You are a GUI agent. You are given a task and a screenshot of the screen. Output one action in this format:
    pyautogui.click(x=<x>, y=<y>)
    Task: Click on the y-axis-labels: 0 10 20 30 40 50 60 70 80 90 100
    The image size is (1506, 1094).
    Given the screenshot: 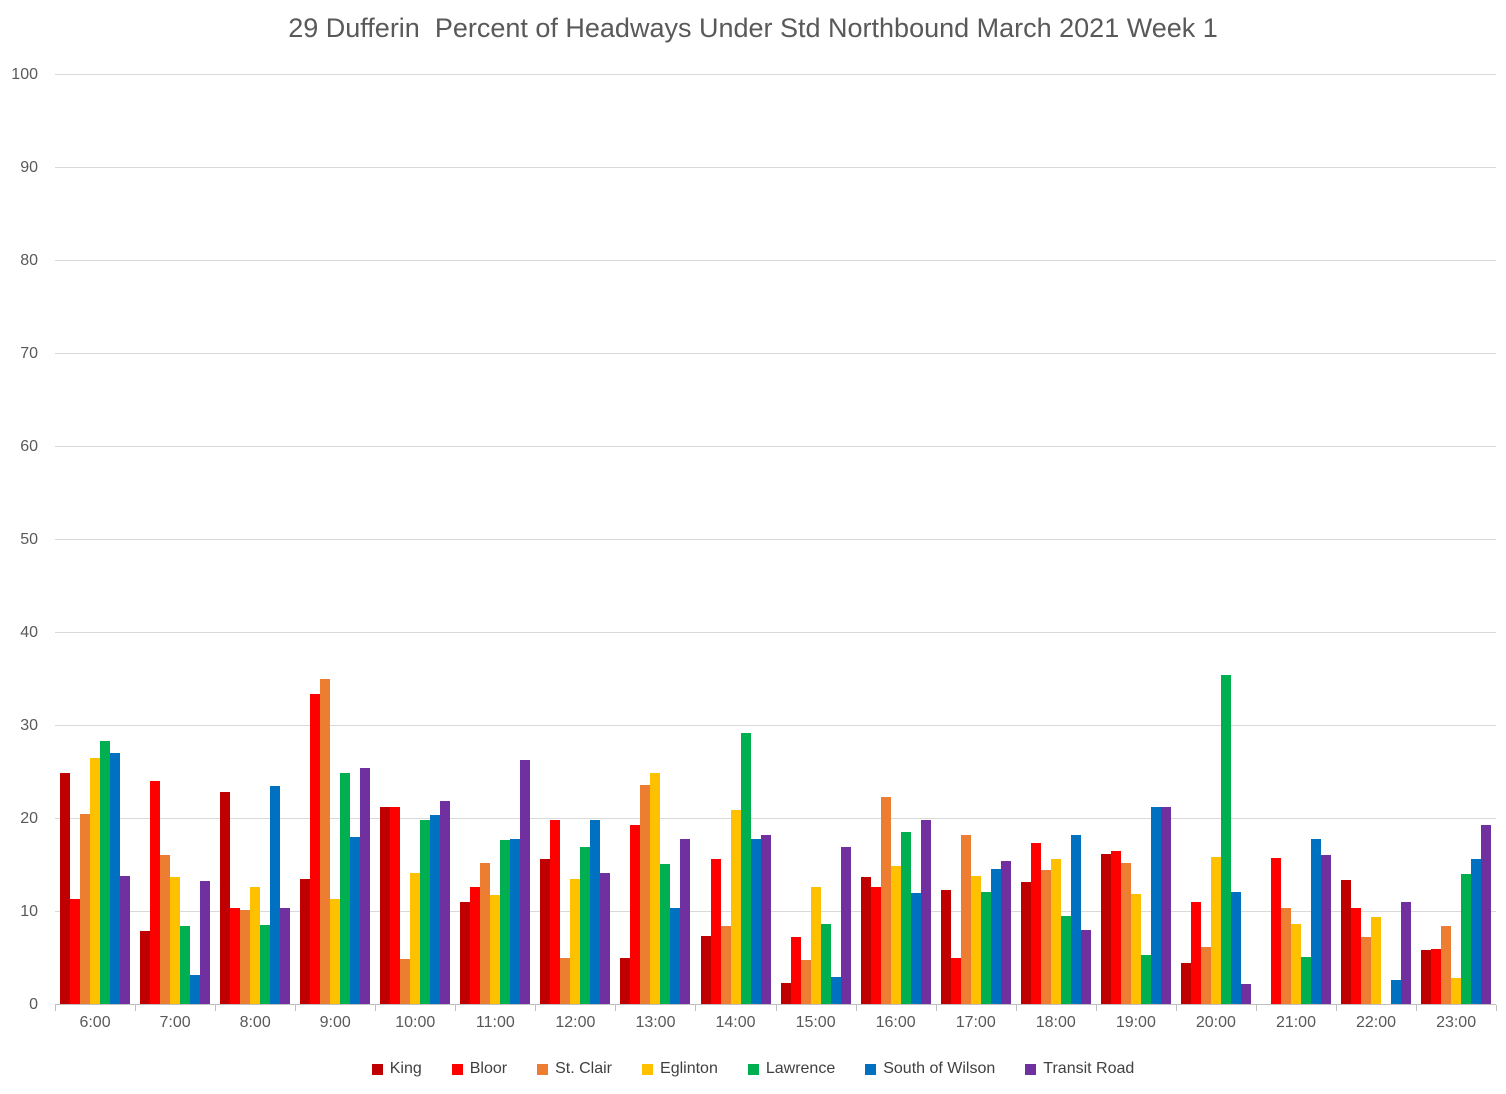 What is the action you would take?
    pyautogui.click(x=22, y=539)
    